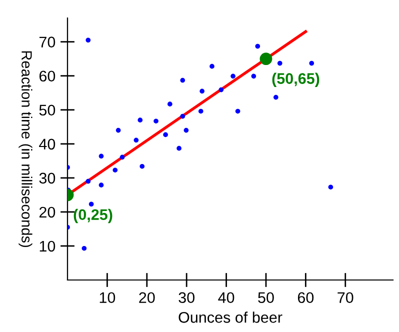  Describe the element at coordinates (47, 42) in the screenshot. I see `y-tick-label: 70` at that location.